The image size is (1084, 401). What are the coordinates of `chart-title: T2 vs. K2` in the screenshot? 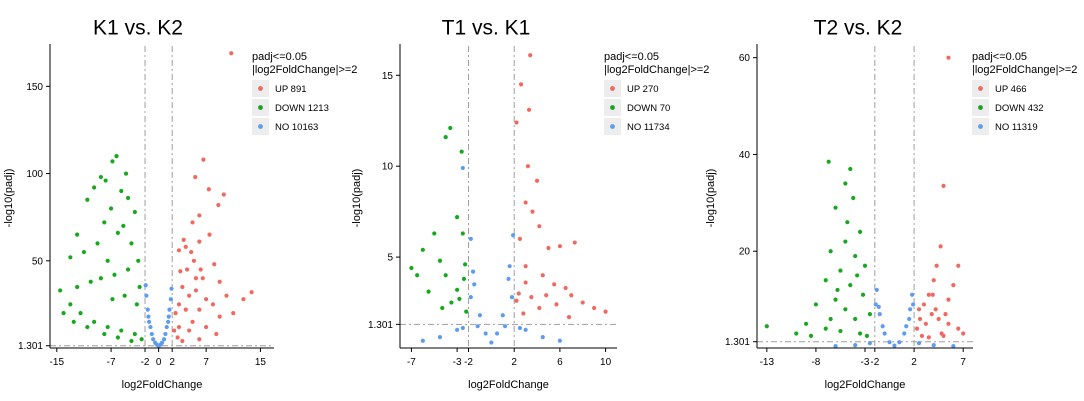 It's located at (858, 27).